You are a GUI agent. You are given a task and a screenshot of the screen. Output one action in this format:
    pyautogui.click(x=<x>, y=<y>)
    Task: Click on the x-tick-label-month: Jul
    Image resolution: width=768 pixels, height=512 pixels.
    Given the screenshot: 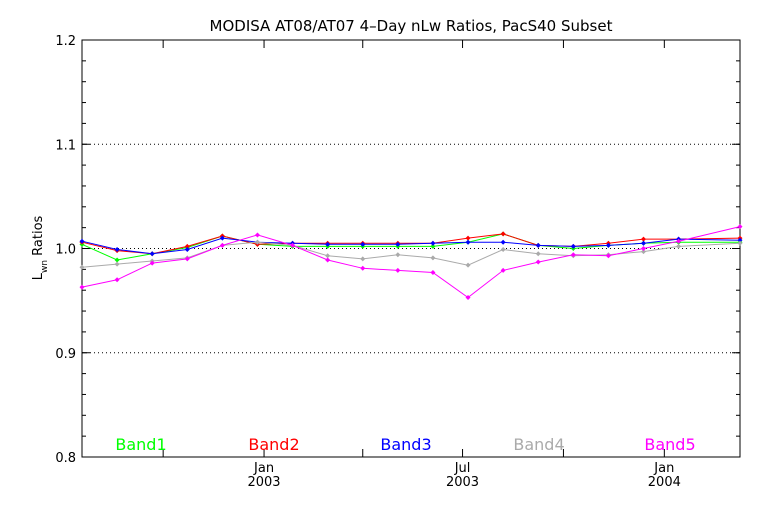 What is the action you would take?
    pyautogui.click(x=462, y=468)
    